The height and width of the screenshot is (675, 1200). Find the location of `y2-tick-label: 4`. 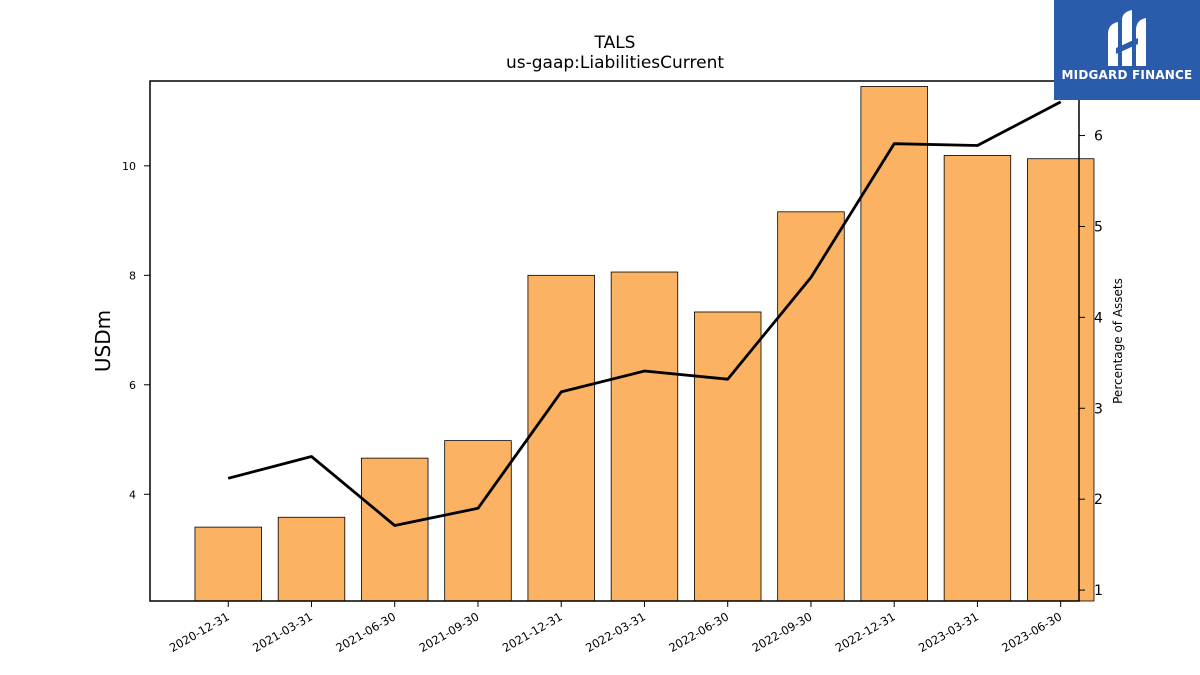

y2-tick-label: 4 is located at coordinates (1098, 318).